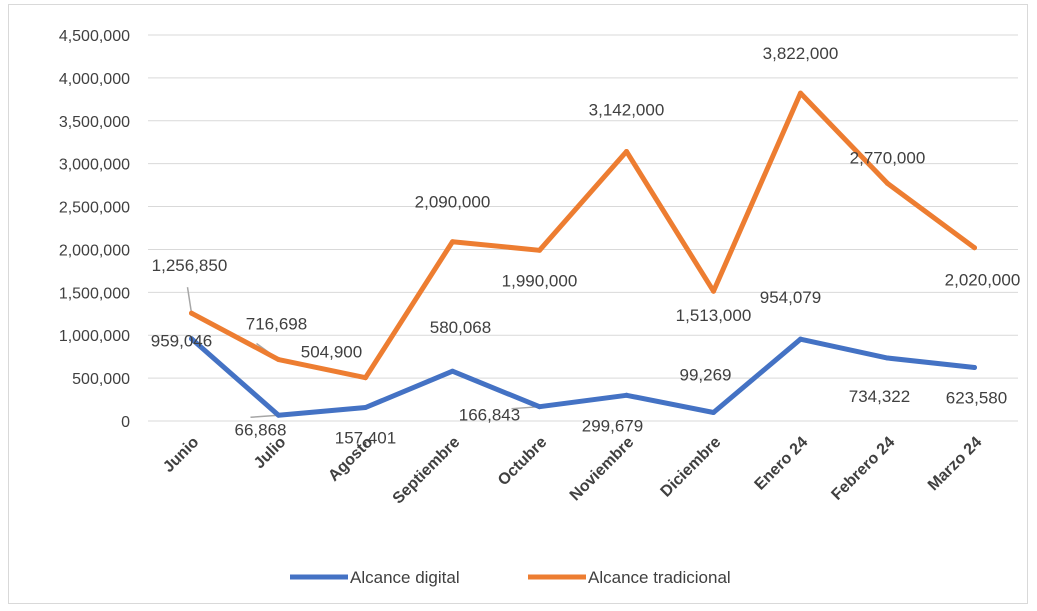  I want to click on y-tick-label: 2,000,000, so click(94, 250).